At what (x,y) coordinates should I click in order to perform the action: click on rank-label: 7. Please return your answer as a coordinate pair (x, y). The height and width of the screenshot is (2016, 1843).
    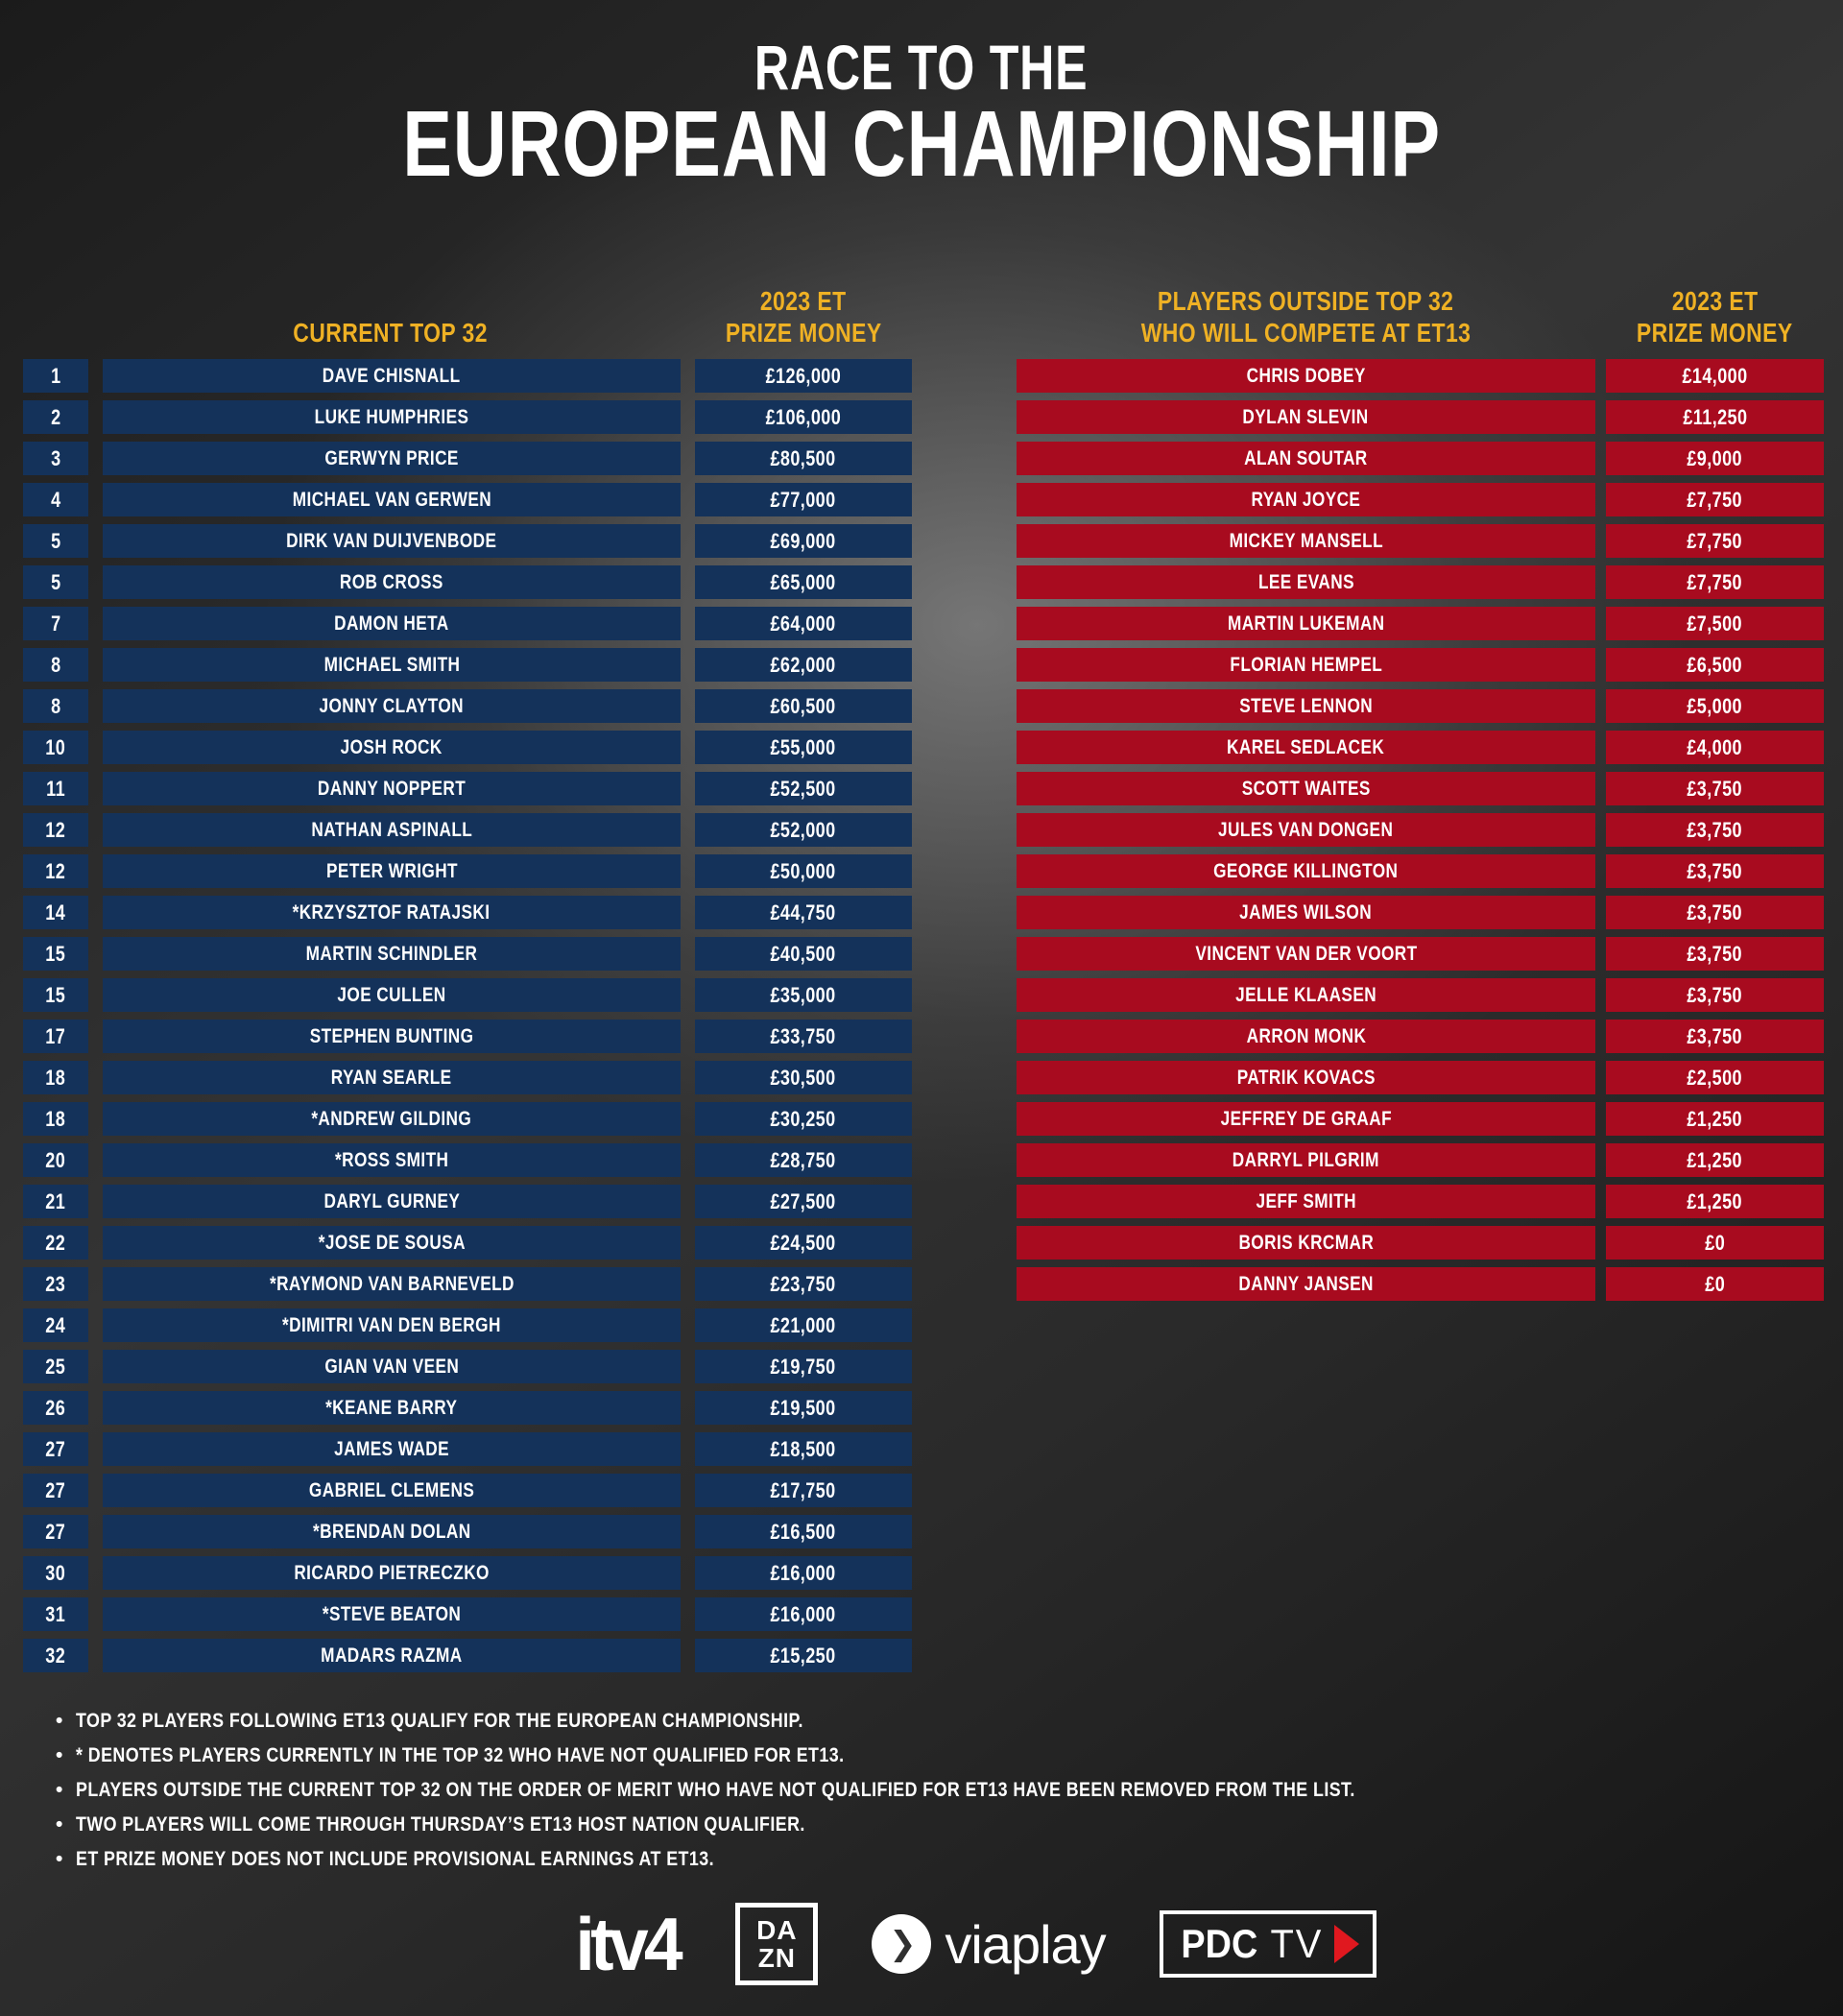
    Looking at the image, I should click on (55, 623).